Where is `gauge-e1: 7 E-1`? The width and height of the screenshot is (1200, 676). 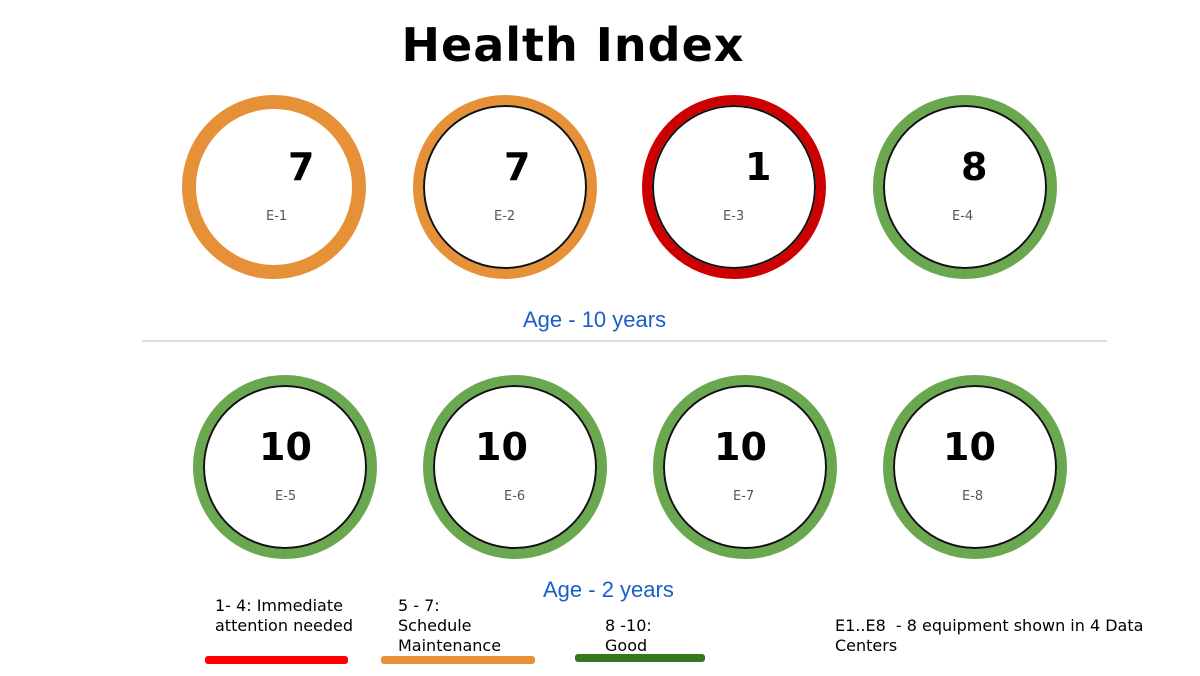
gauge-e1: 7 E-1 is located at coordinates (274, 187).